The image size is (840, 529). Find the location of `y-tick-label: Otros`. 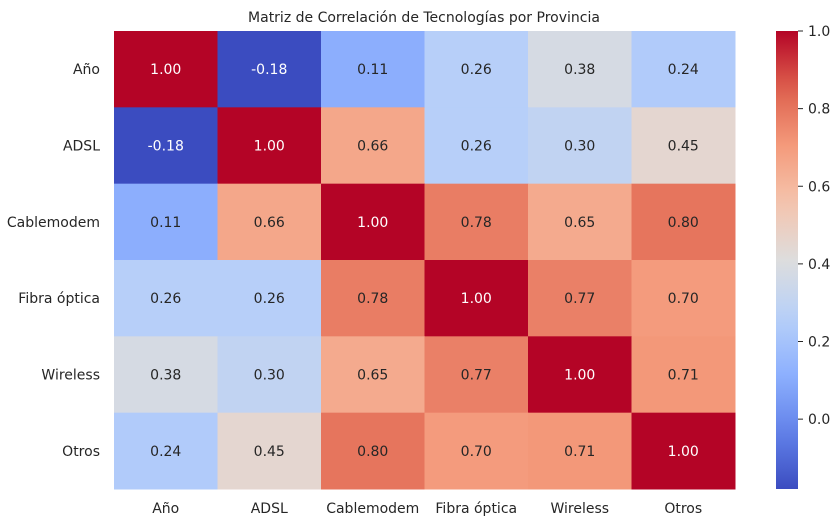

y-tick-label: Otros is located at coordinates (81, 452).